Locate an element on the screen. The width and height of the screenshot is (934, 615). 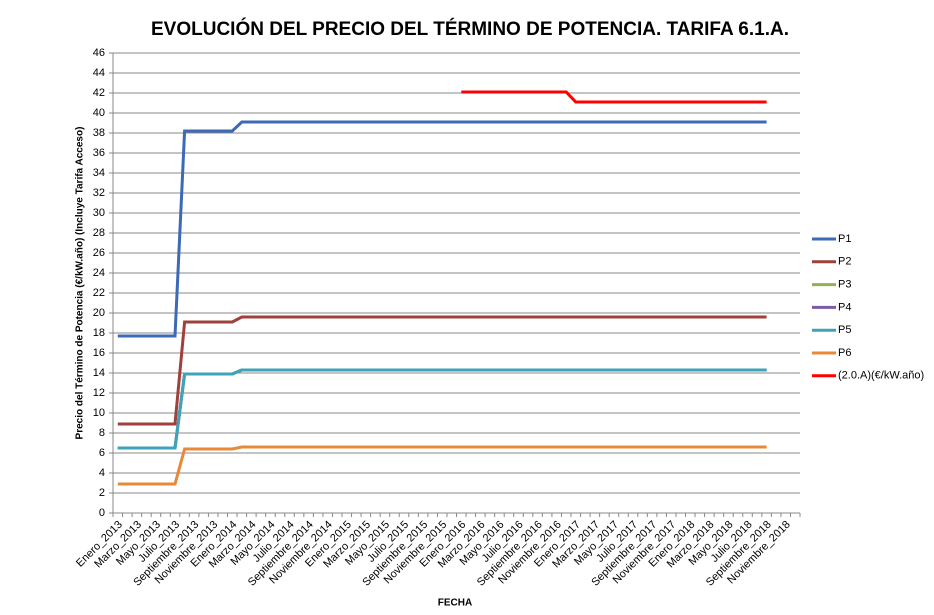
y-tick-label: 20 is located at coordinates (99, 313).